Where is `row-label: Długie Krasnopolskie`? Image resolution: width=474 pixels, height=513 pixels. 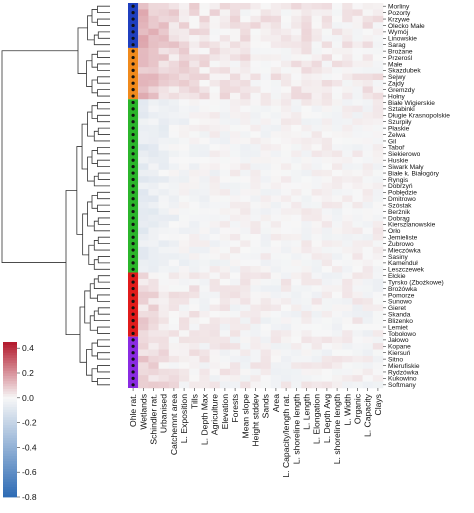 row-label: Długie Krasnopolskie is located at coordinates (419, 116).